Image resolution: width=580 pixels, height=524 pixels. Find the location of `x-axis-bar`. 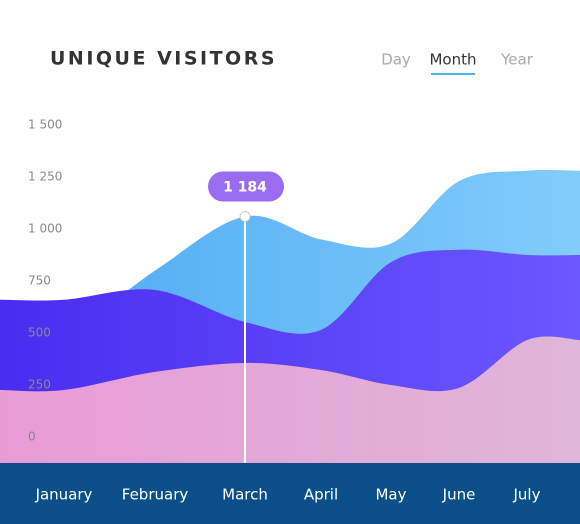

x-axis-bar is located at coordinates (290, 493).